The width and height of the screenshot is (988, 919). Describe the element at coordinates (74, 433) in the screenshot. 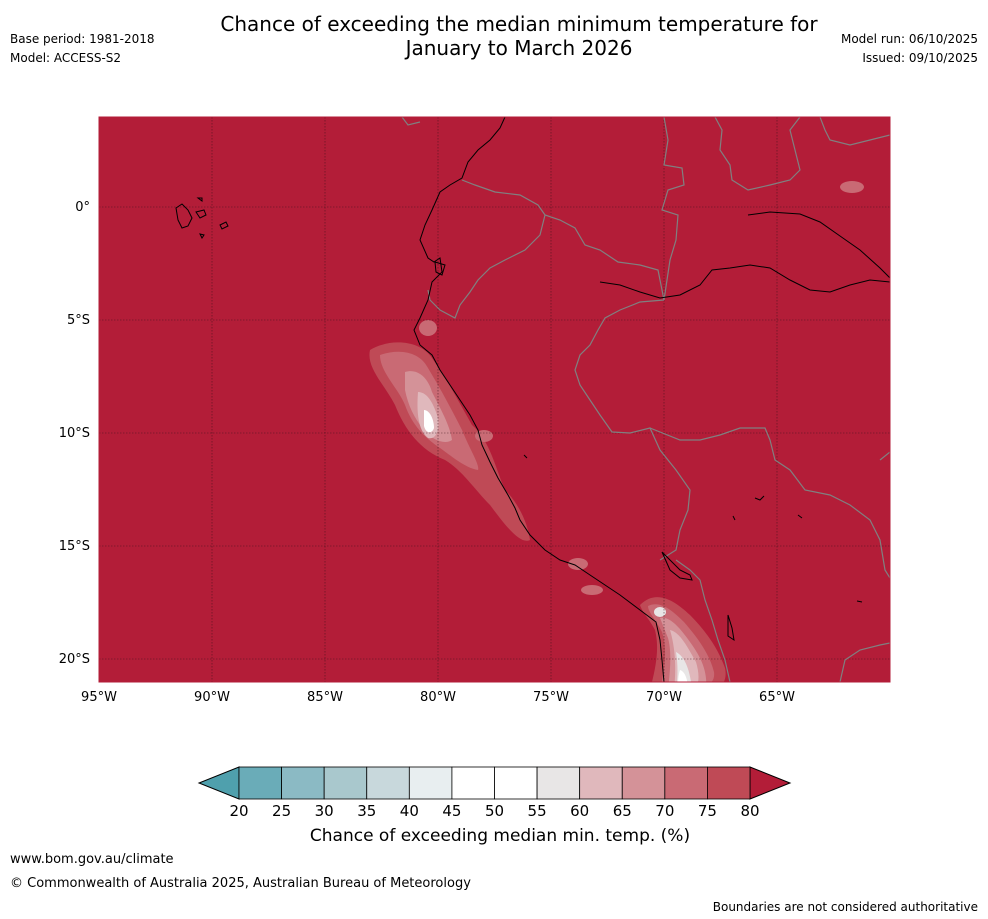

I see `lat-label-10s: 10°S` at that location.